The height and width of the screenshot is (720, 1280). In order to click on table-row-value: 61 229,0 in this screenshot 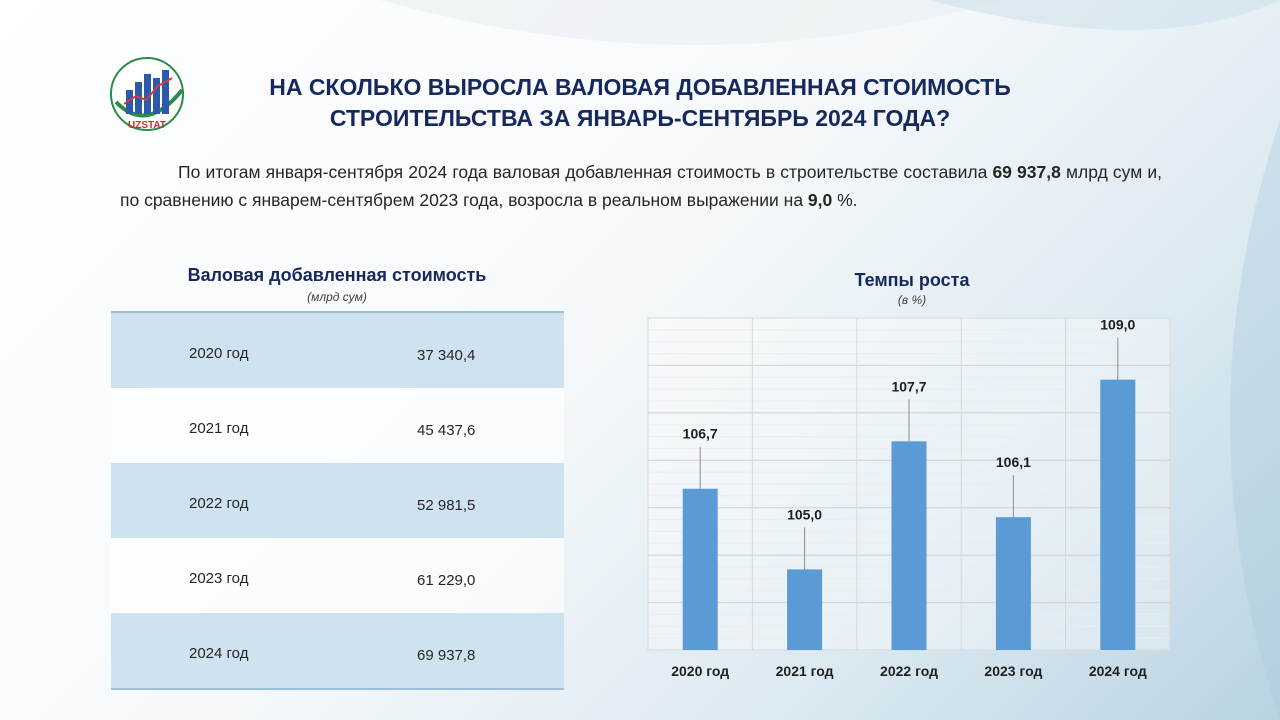, I will do `click(446, 580)`.